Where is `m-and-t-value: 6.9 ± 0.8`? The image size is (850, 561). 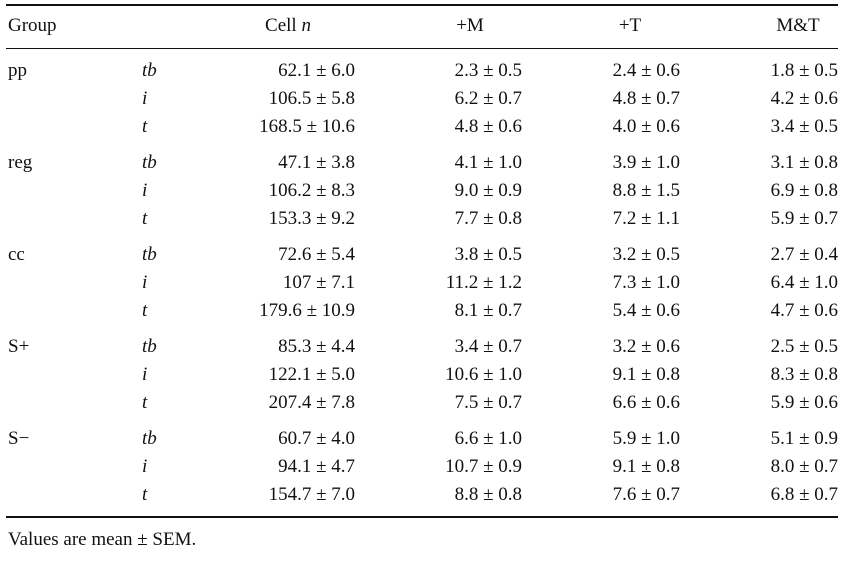
m-and-t-value: 6.9 ± 0.8 is located at coordinates (804, 190).